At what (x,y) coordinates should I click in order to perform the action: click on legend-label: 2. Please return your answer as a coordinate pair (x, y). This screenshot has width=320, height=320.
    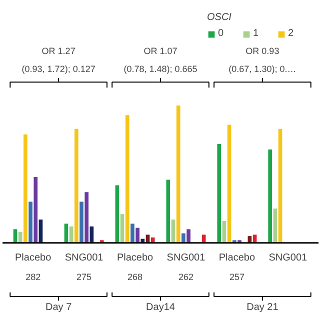
    Looking at the image, I should click on (291, 33).